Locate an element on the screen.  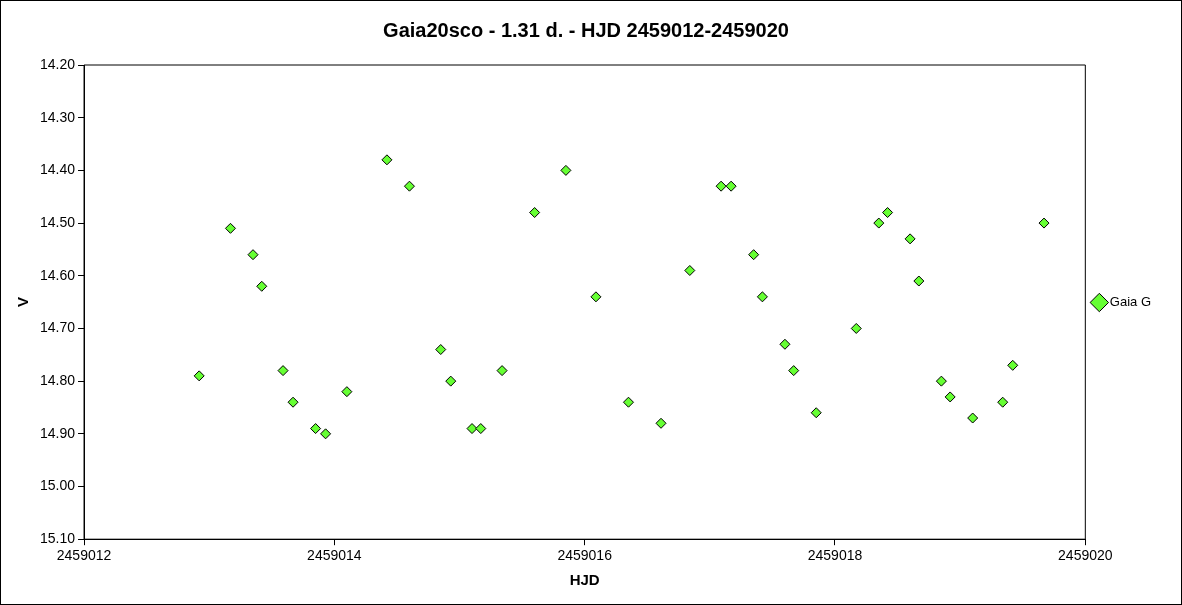
x-tick-label: 2459012 is located at coordinates (84, 555).